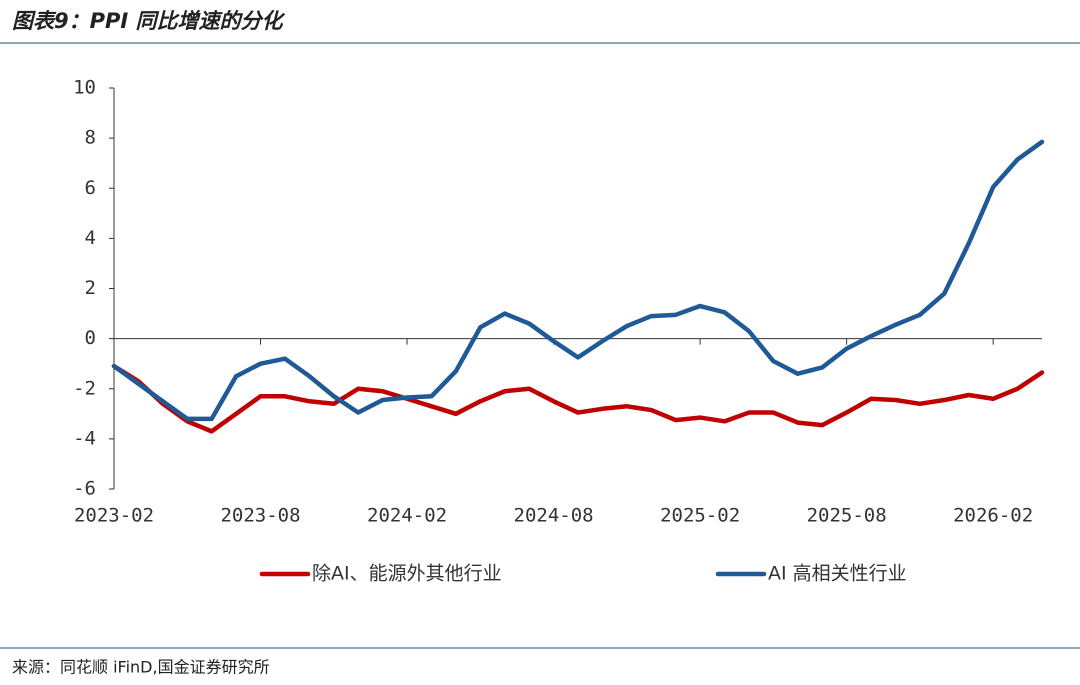 This screenshot has height=685, width=1080. What do you see at coordinates (837, 574) in the screenshot?
I see `legend-label: AI 高相关性行业` at bounding box center [837, 574].